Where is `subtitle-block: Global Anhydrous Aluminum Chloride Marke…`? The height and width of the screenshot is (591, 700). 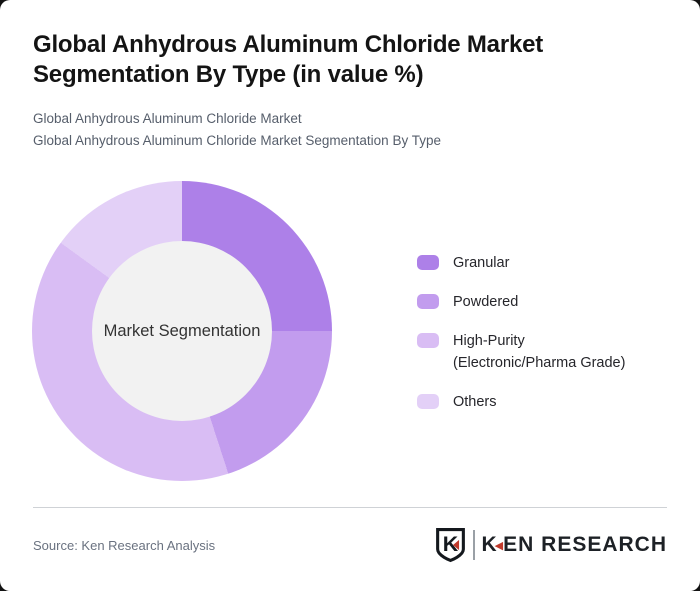
subtitle-block: Global Anhydrous Aluminum Chloride Marke… is located at coordinates (237, 130).